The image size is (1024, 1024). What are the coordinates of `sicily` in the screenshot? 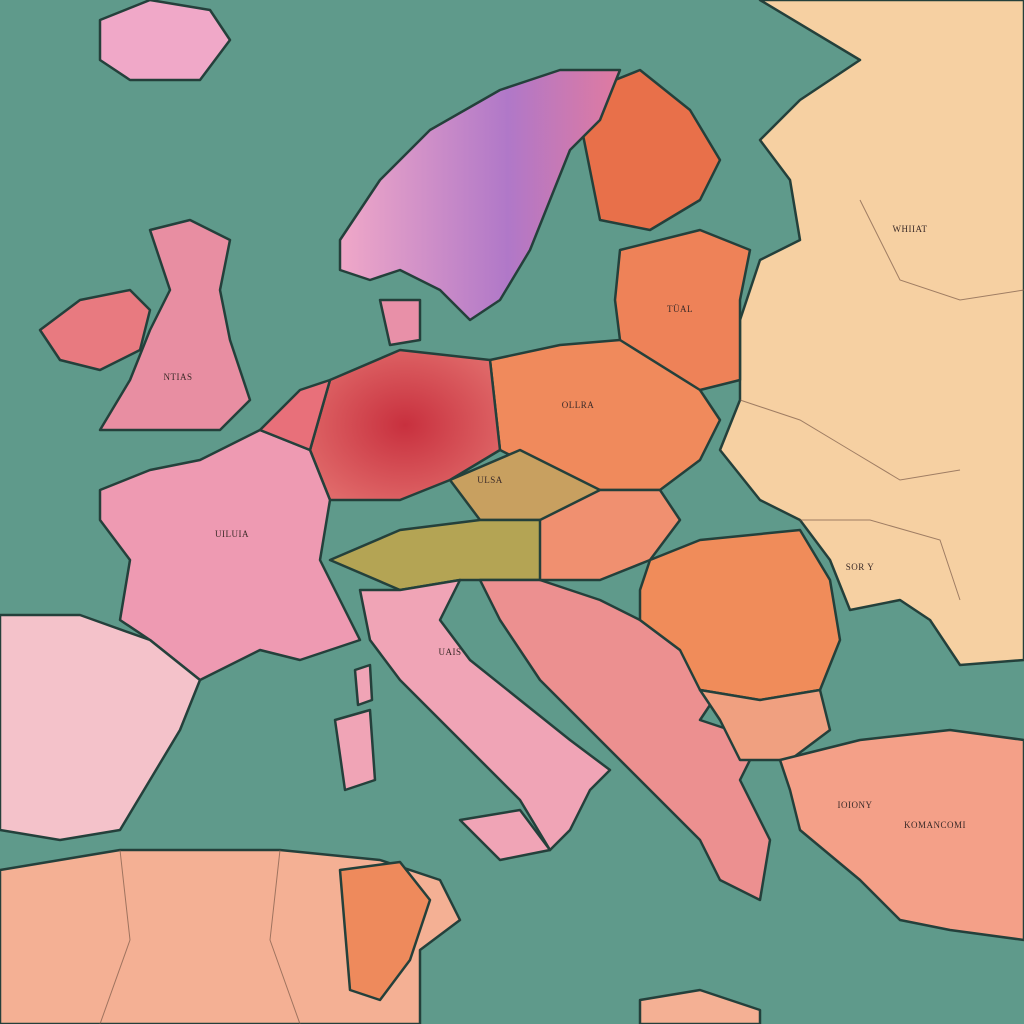 It's located at (505, 835).